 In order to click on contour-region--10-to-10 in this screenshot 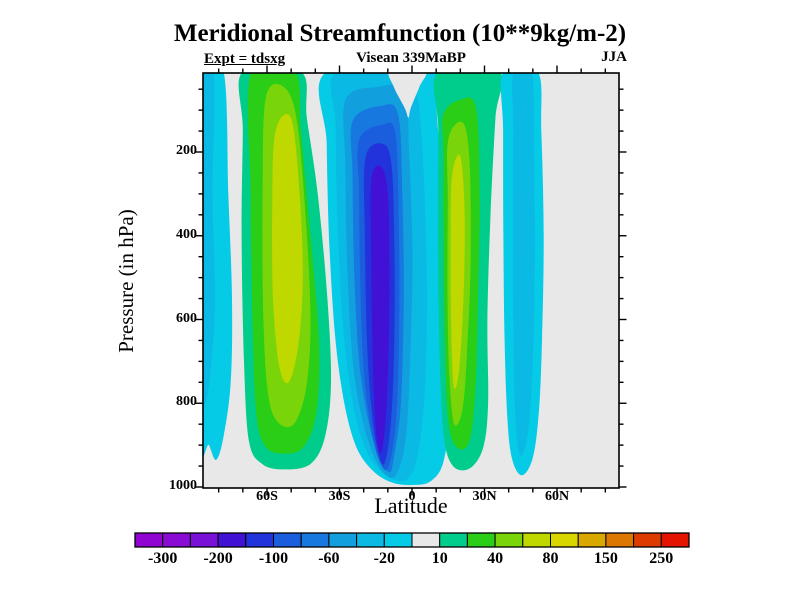, I will do `click(407, 95)`.